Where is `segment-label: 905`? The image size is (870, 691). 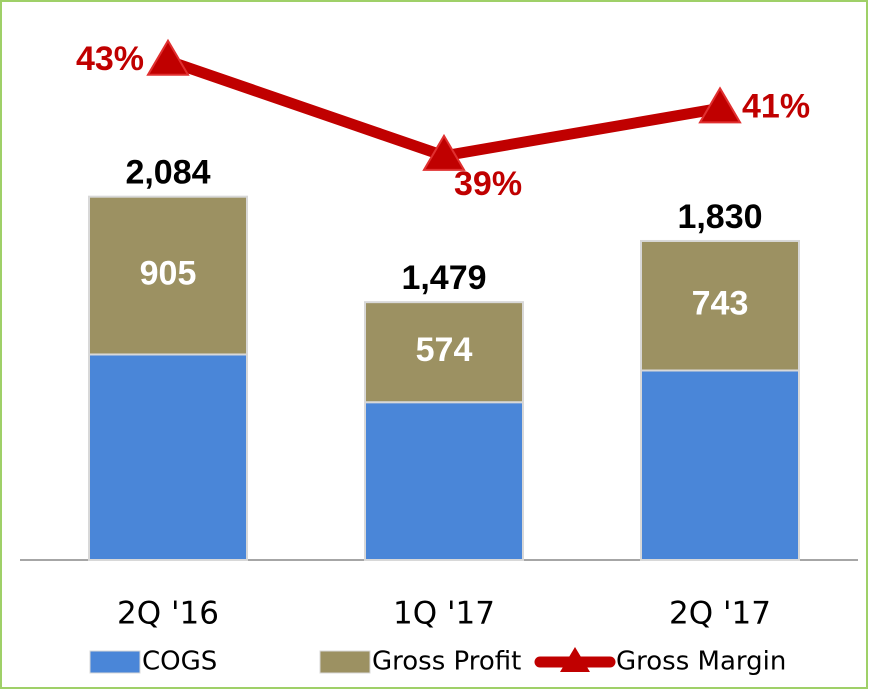 segment-label: 905 is located at coordinates (168, 274).